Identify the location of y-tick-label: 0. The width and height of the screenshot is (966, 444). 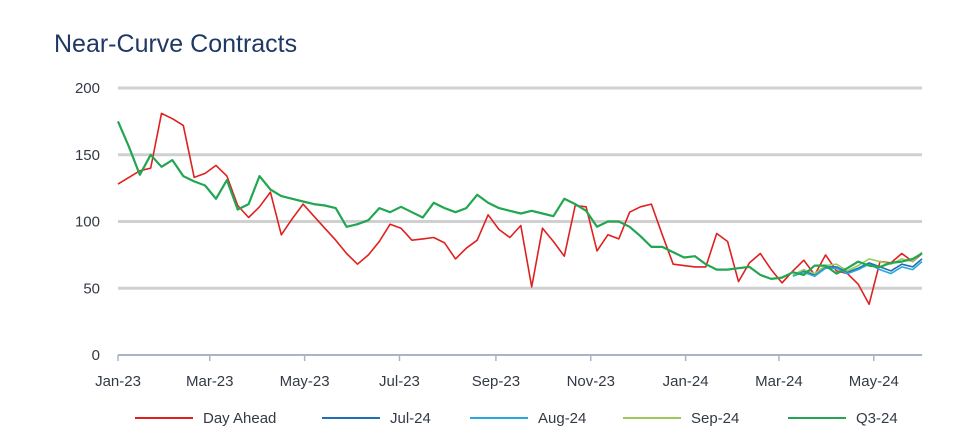
(96, 355).